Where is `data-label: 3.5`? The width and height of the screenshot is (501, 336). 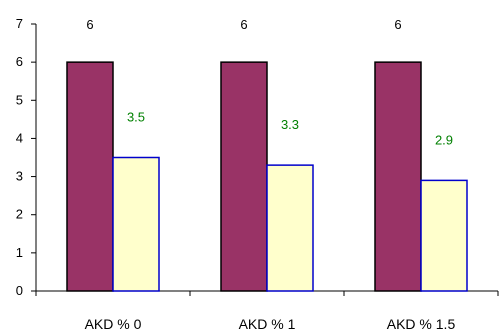
data-label: 3.5 is located at coordinates (136, 117).